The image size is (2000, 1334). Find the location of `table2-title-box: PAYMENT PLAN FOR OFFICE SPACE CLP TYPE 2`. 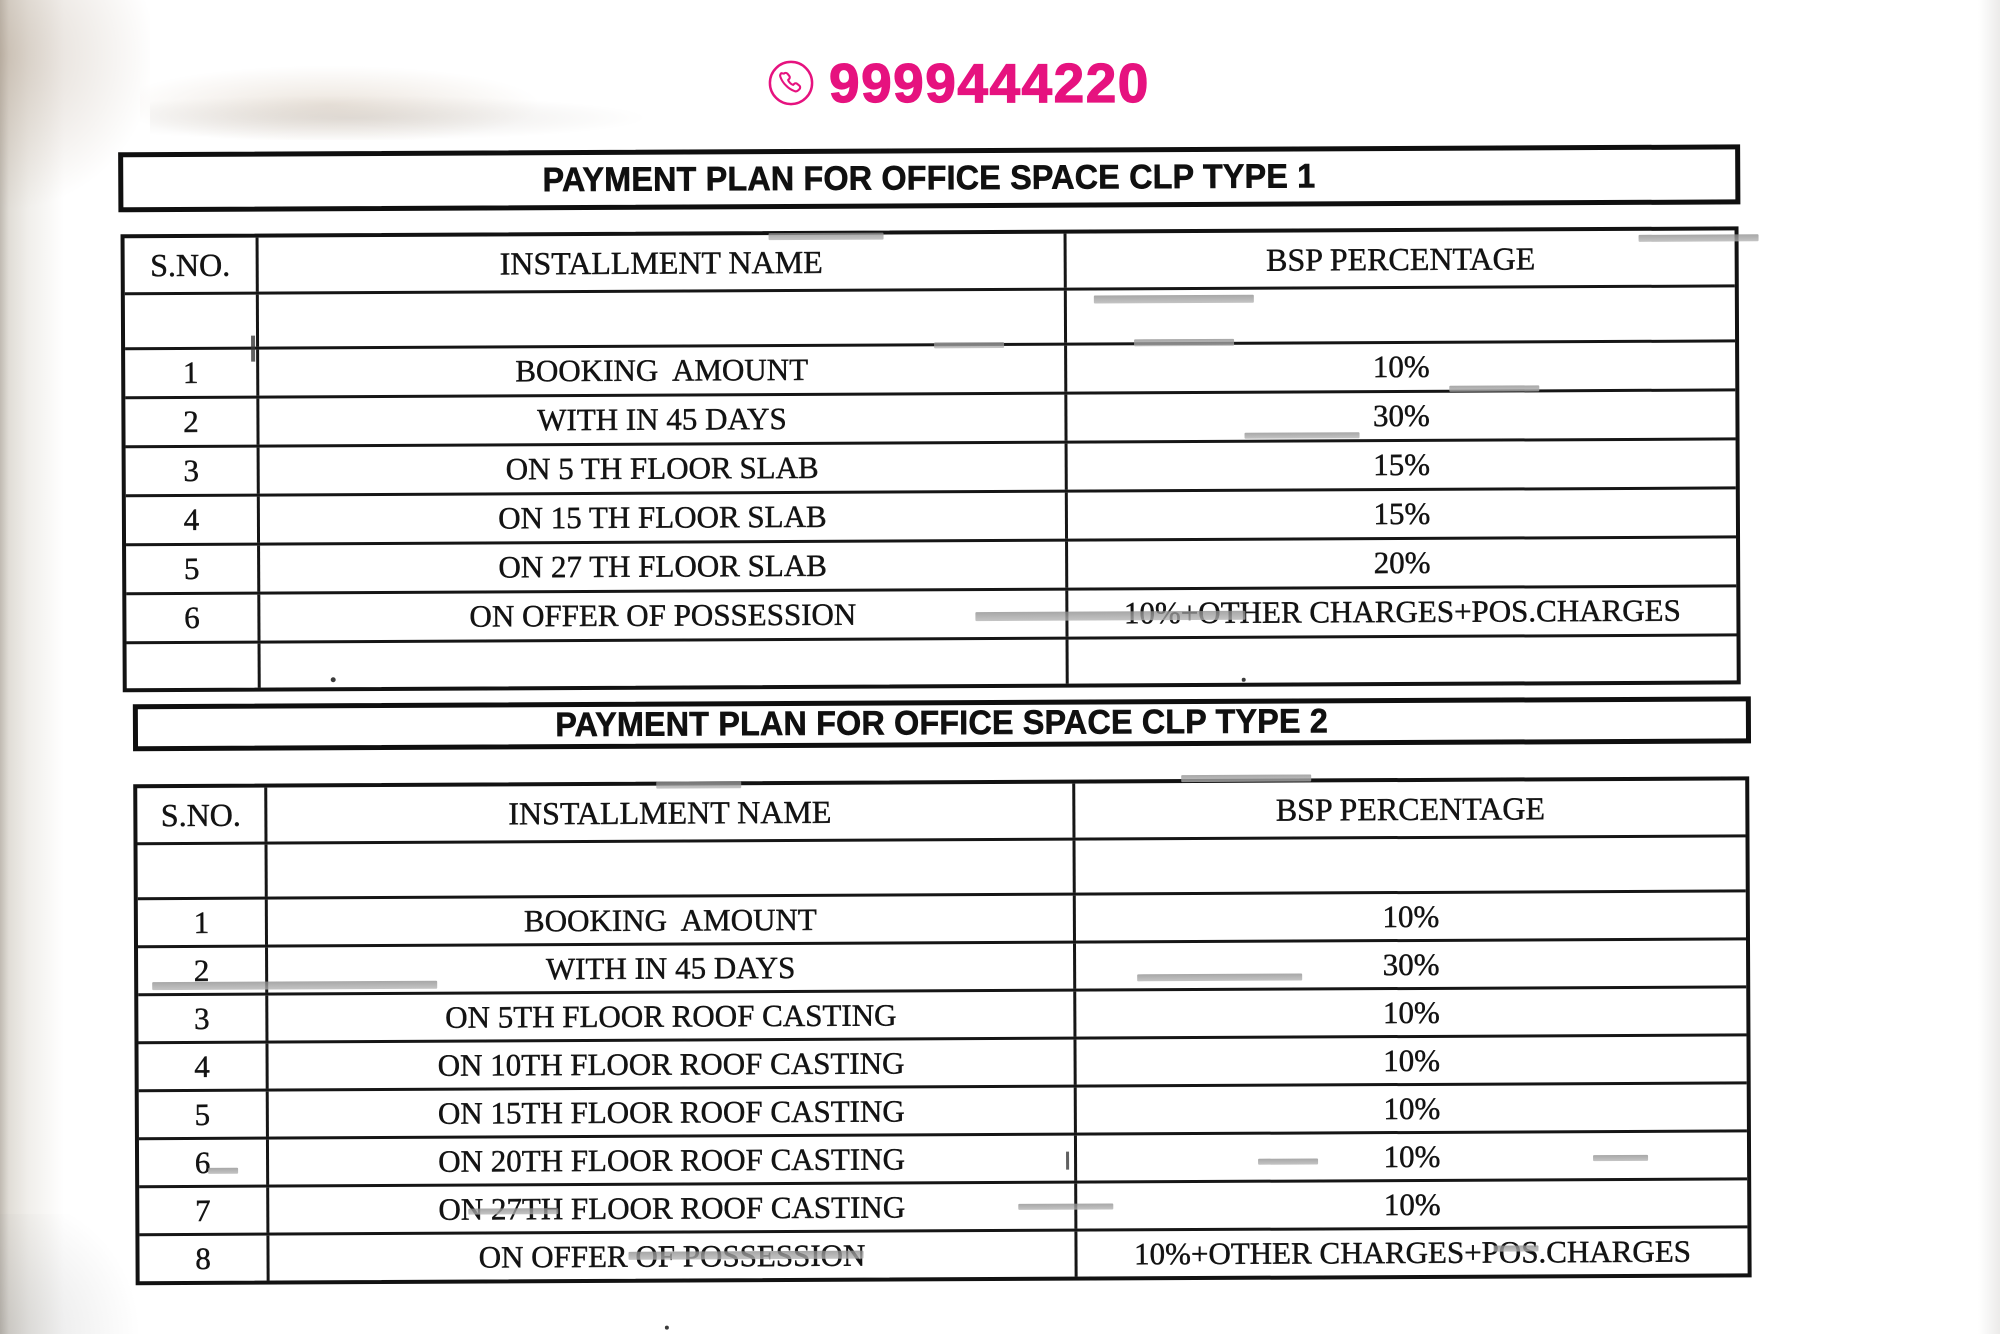

table2-title-box: PAYMENT PLAN FOR OFFICE SPACE CLP TYPE 2 is located at coordinates (942, 724).